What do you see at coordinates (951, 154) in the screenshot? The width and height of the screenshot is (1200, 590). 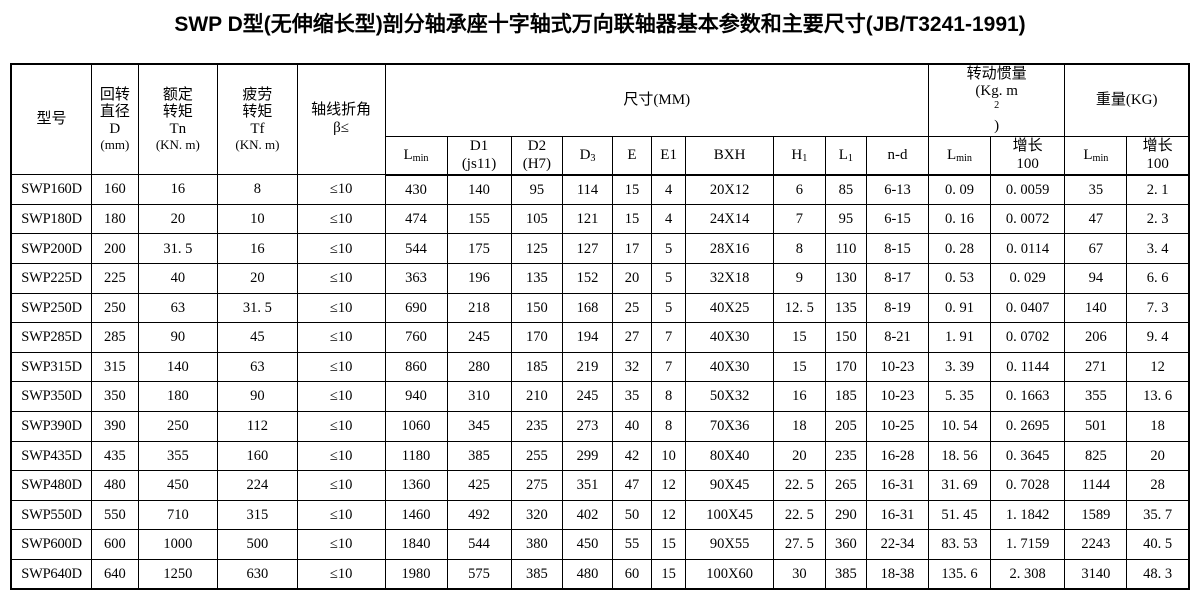 I see `header-inertia-lmin-base: L` at bounding box center [951, 154].